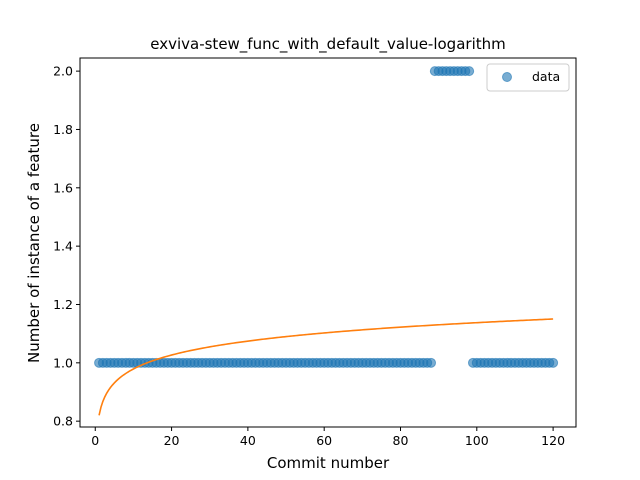 The height and width of the screenshot is (480, 640). I want to click on legend-label-data: data, so click(546, 76).